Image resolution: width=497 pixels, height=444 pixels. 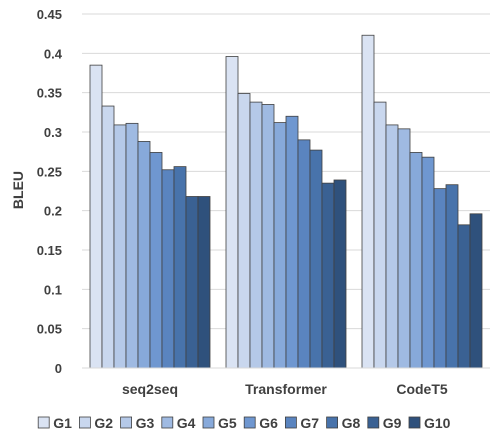 What do you see at coordinates (49, 171) in the screenshot?
I see `y-tick-label: 0.25` at bounding box center [49, 171].